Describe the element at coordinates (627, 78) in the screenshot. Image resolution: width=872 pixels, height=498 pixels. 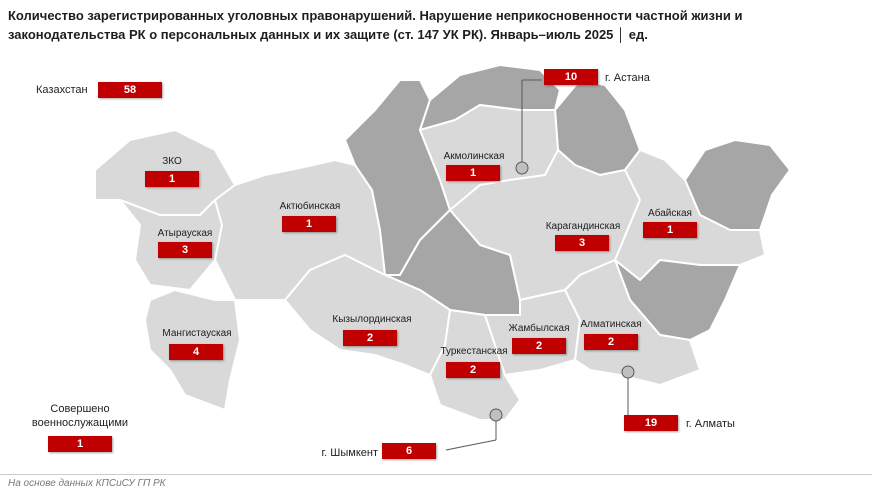
I see `city-label-astana: г. Астана` at that location.